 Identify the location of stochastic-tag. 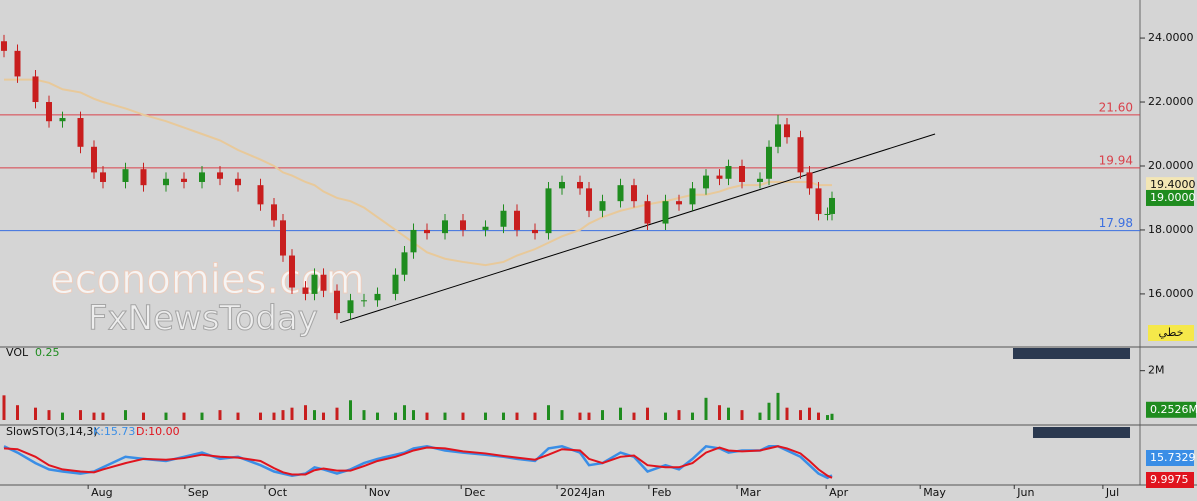
(1170, 480).